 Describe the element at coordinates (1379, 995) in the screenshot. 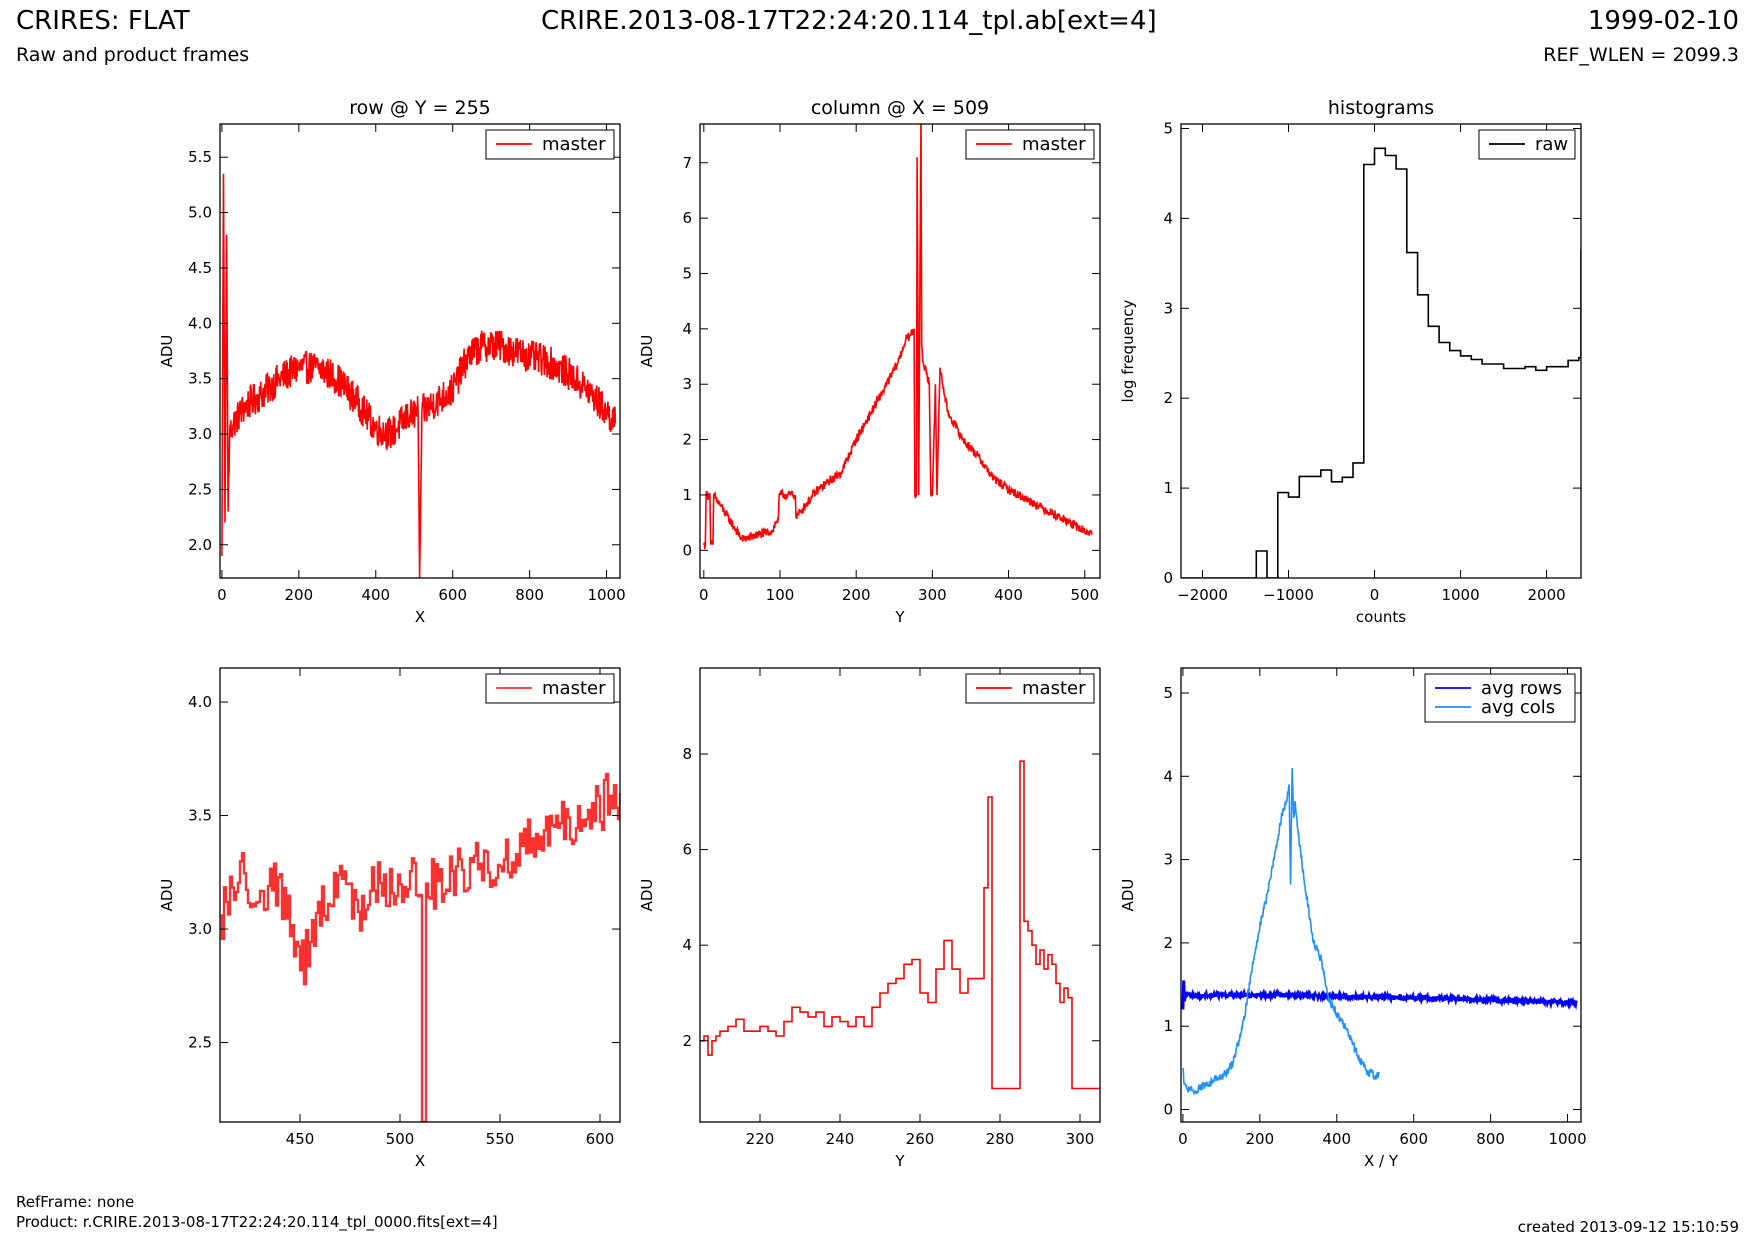

I see `series-line-avg-rows` at that location.